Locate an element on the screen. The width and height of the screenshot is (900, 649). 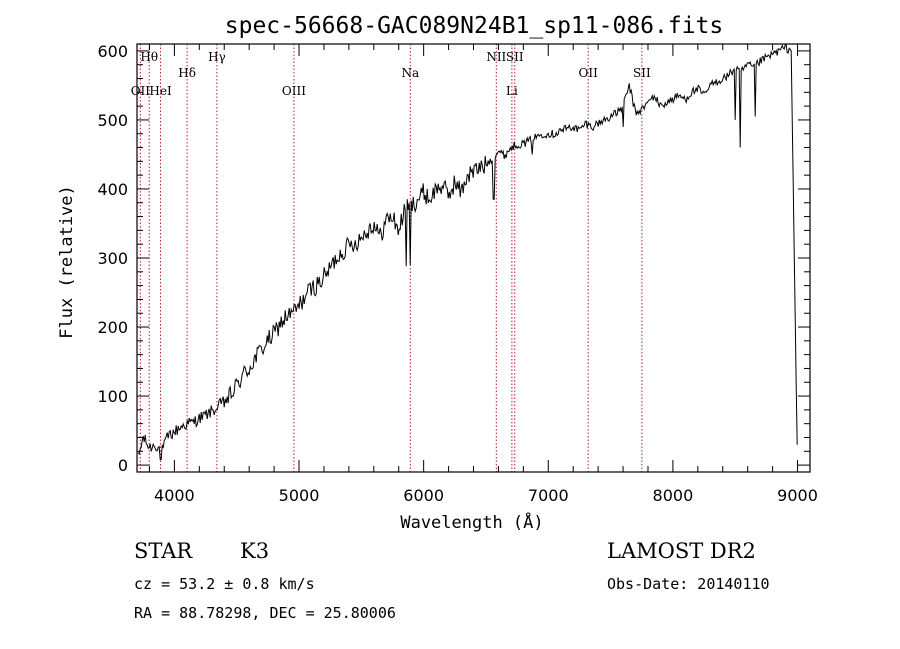
object-subclass: K3 is located at coordinates (255, 551).